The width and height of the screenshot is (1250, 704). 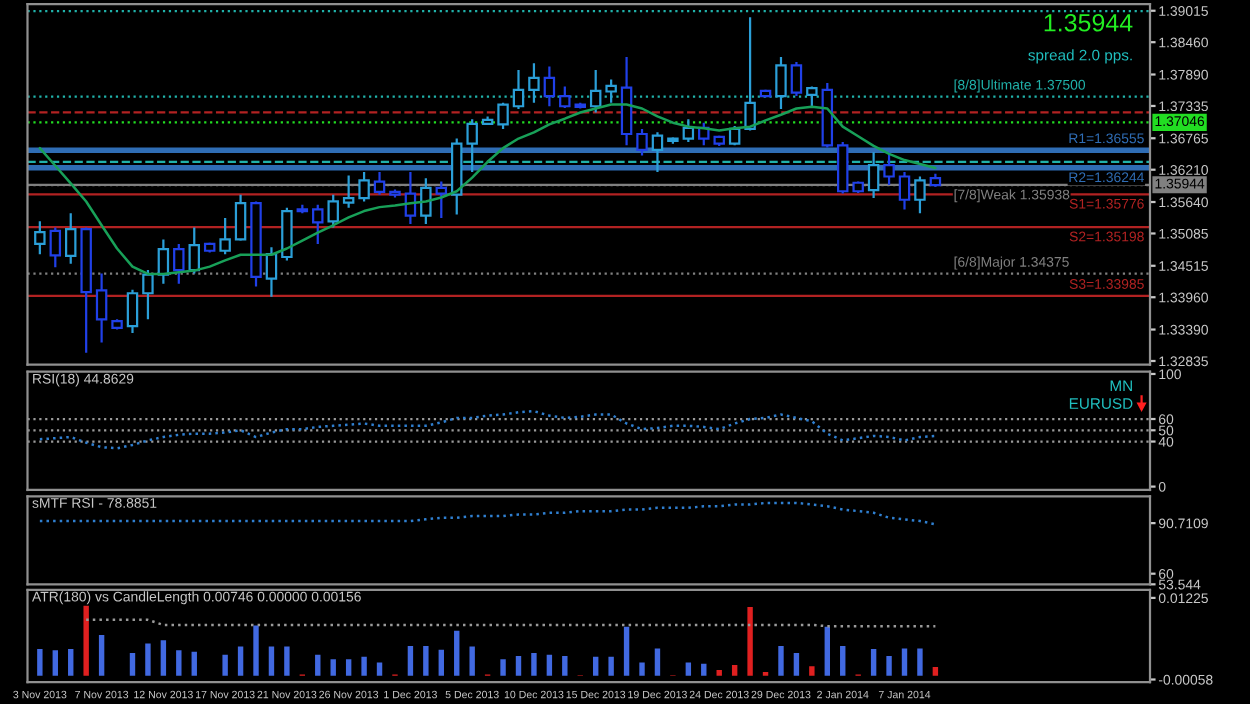 I want to click on text: 1.35944, so click(x=1088, y=22).